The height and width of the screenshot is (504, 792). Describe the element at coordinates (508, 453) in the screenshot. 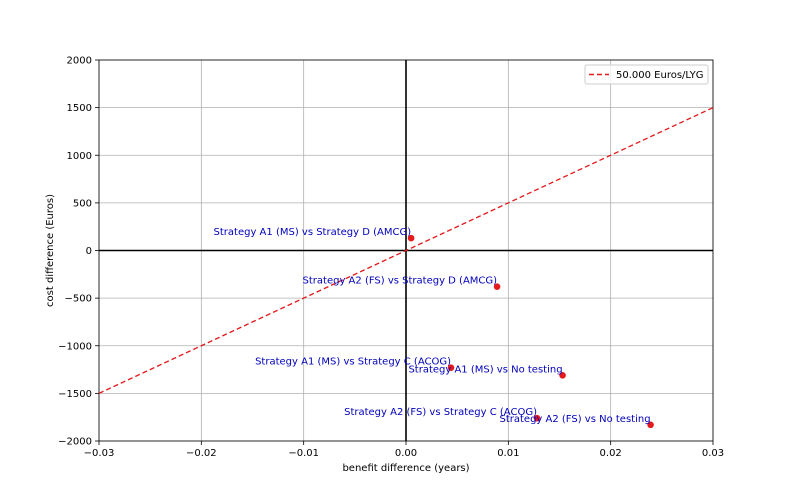

I see `x-tick-label: 0.01` at that location.